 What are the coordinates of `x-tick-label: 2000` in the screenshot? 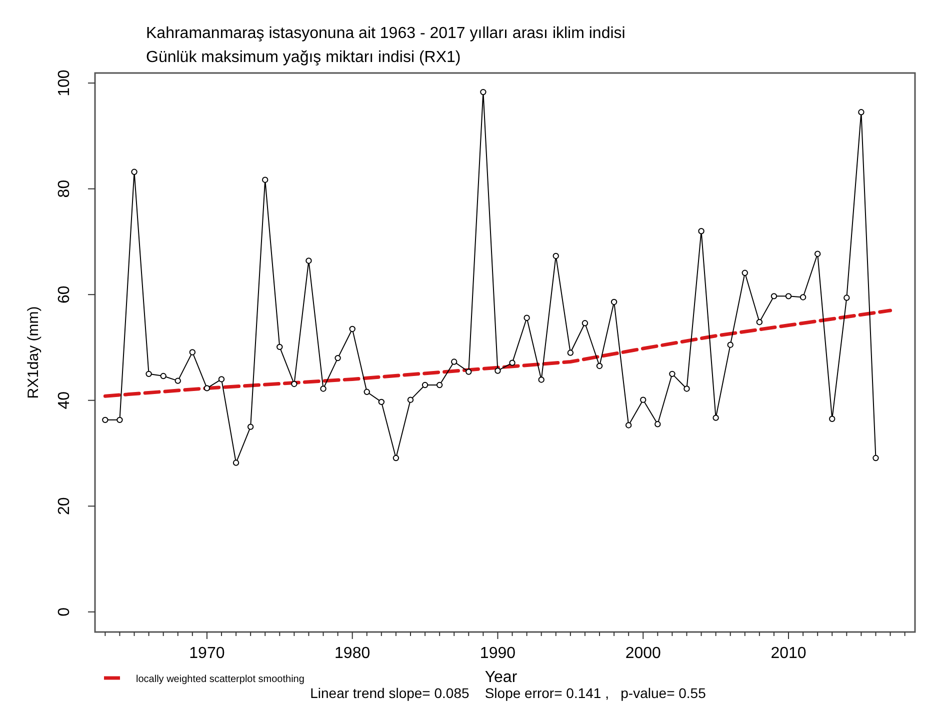 It's located at (643, 653).